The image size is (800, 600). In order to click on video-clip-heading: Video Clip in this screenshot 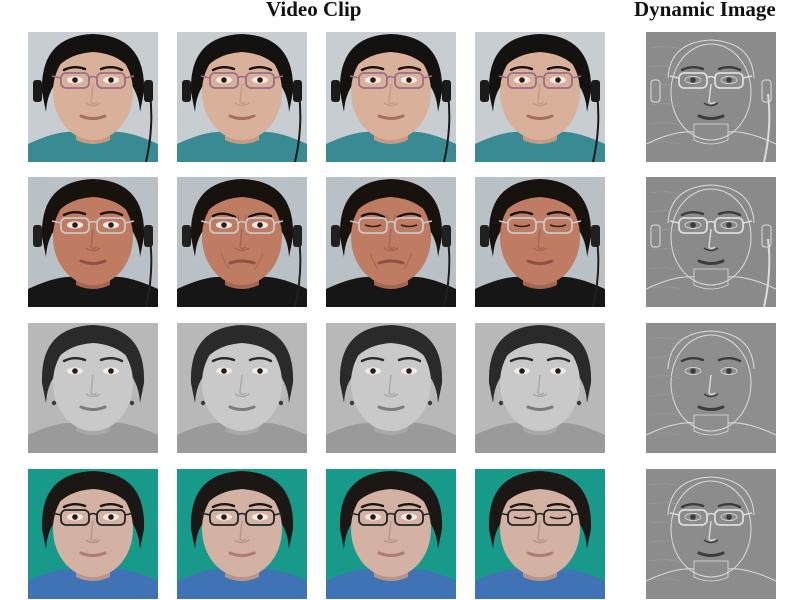, I will do `click(314, 10)`.